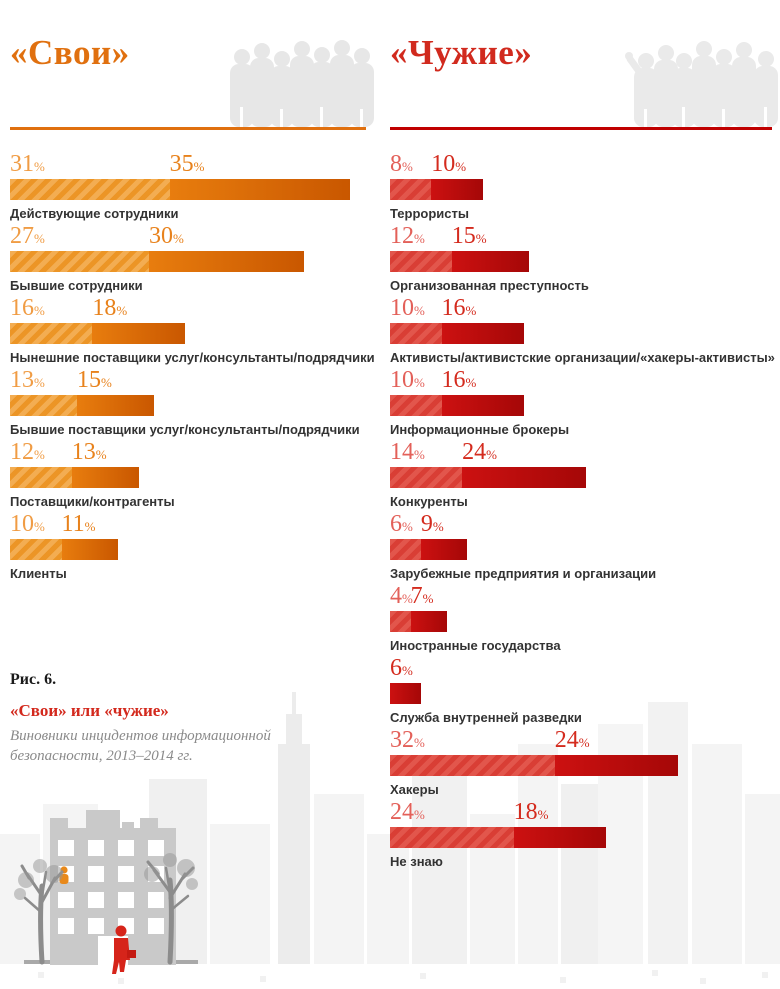 This screenshot has width=780, height=989. Describe the element at coordinates (584, 92) in the screenshot. I see `chart-header: «Чужие»` at that location.